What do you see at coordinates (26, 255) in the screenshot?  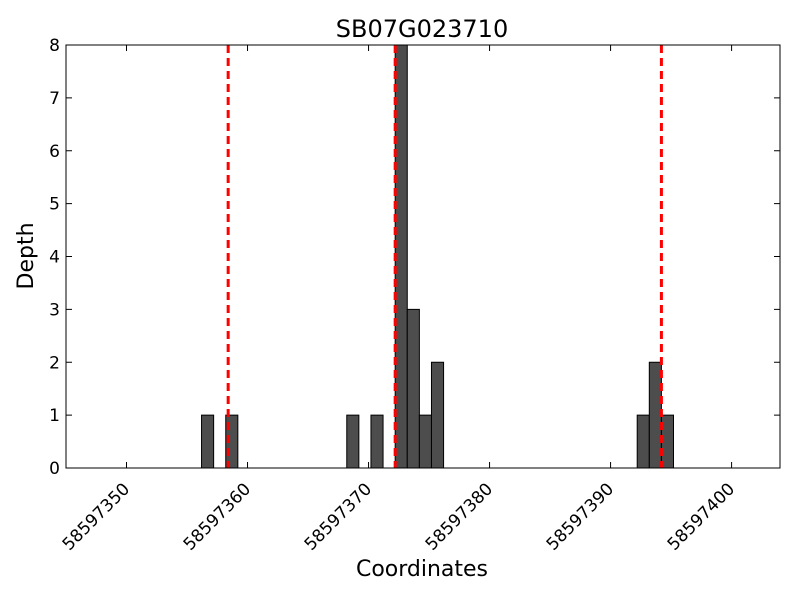 I see `y-axis-label: Depth` at bounding box center [26, 255].